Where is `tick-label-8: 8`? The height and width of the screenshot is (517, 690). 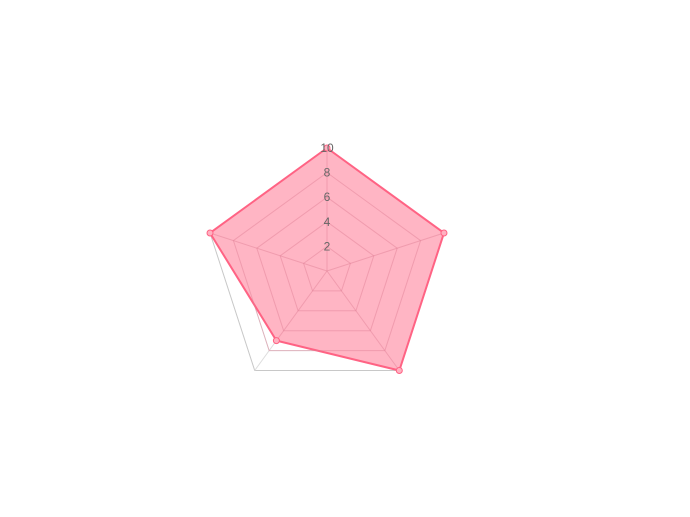
tick-label-8: 8 is located at coordinates (327, 173).